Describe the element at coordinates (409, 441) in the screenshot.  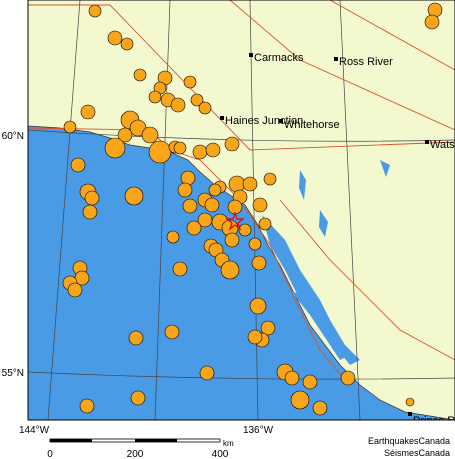
I see `credit: EarthquakesCanada` at that location.